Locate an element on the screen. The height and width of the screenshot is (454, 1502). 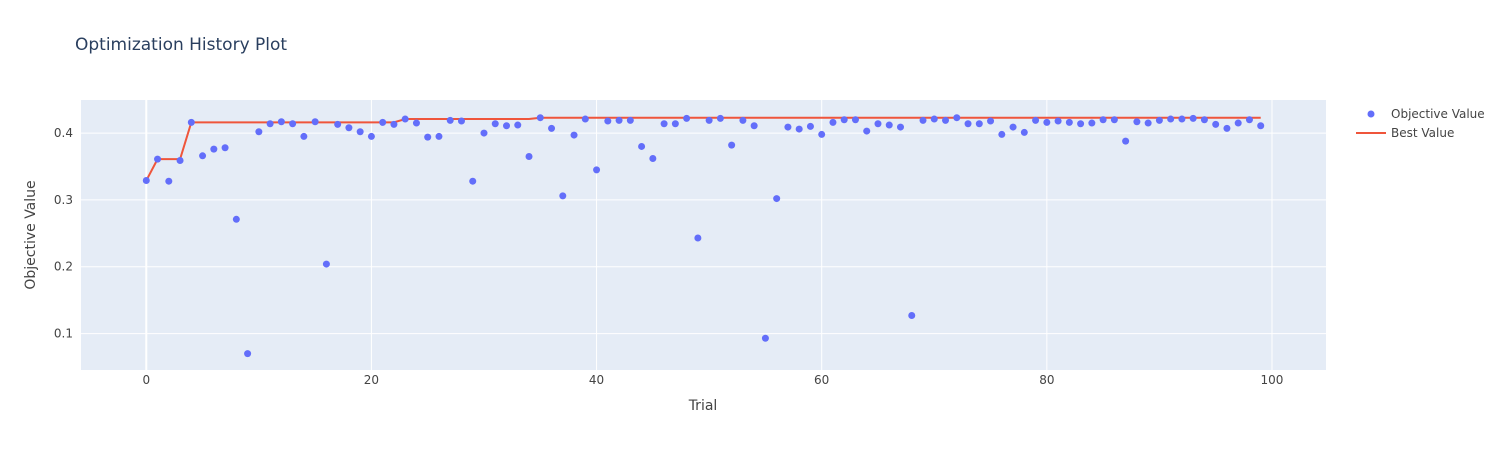
legend-item-objective-value: Objective Value is located at coordinates (1426, 114).